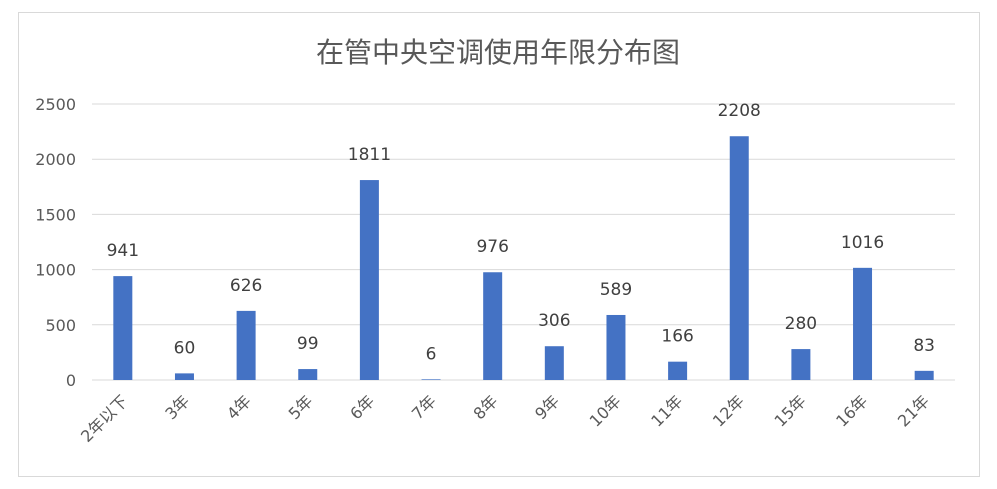  What do you see at coordinates (862, 243) in the screenshot?
I see `data-label: 1016` at bounding box center [862, 243].